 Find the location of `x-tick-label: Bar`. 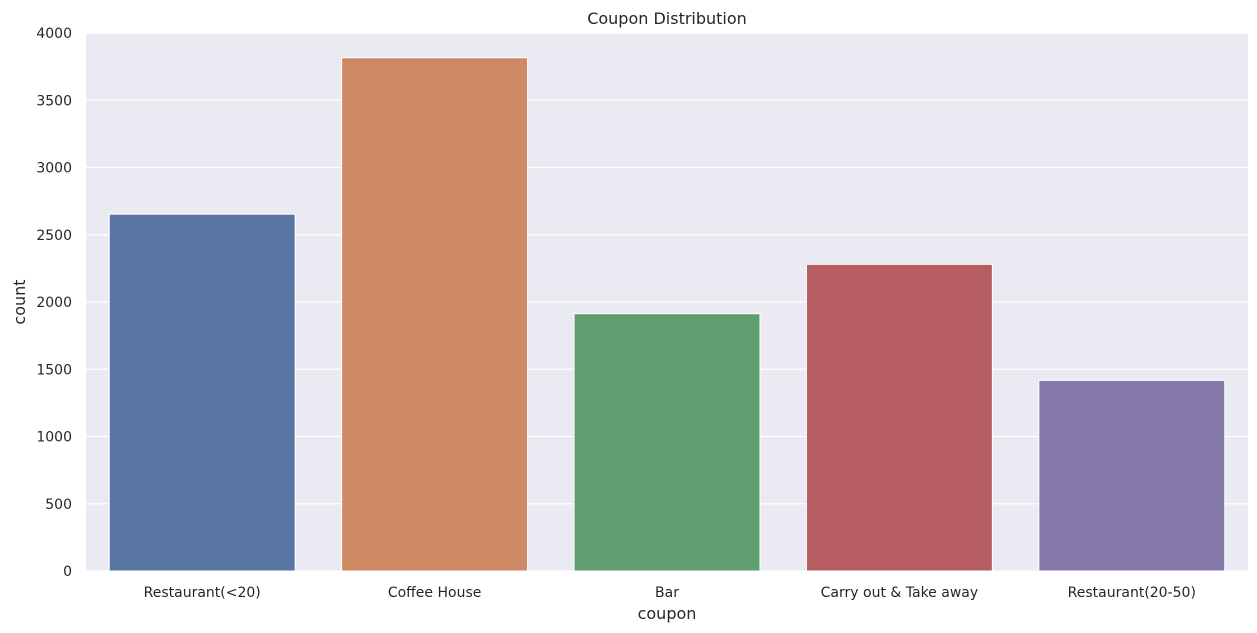

x-tick-label: Bar is located at coordinates (667, 593).